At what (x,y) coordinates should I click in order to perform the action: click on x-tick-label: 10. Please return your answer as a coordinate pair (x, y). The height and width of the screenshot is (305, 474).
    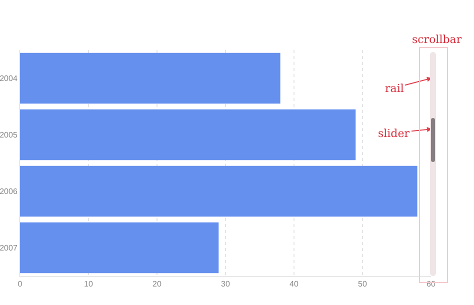
    Looking at the image, I should click on (89, 284).